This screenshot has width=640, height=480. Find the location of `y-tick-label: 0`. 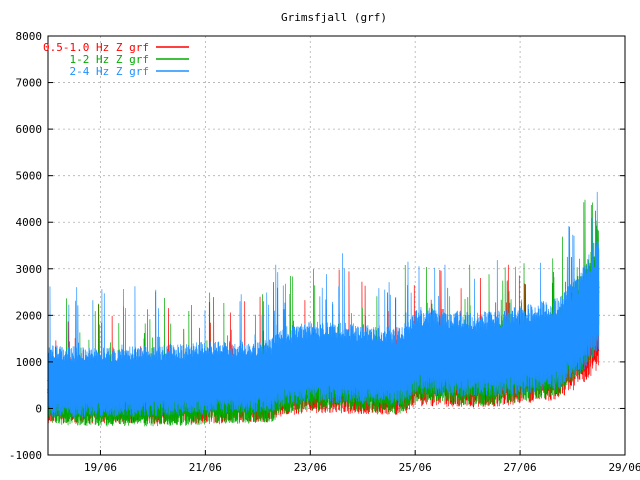

y-tick-label: 0 is located at coordinates (38, 408).